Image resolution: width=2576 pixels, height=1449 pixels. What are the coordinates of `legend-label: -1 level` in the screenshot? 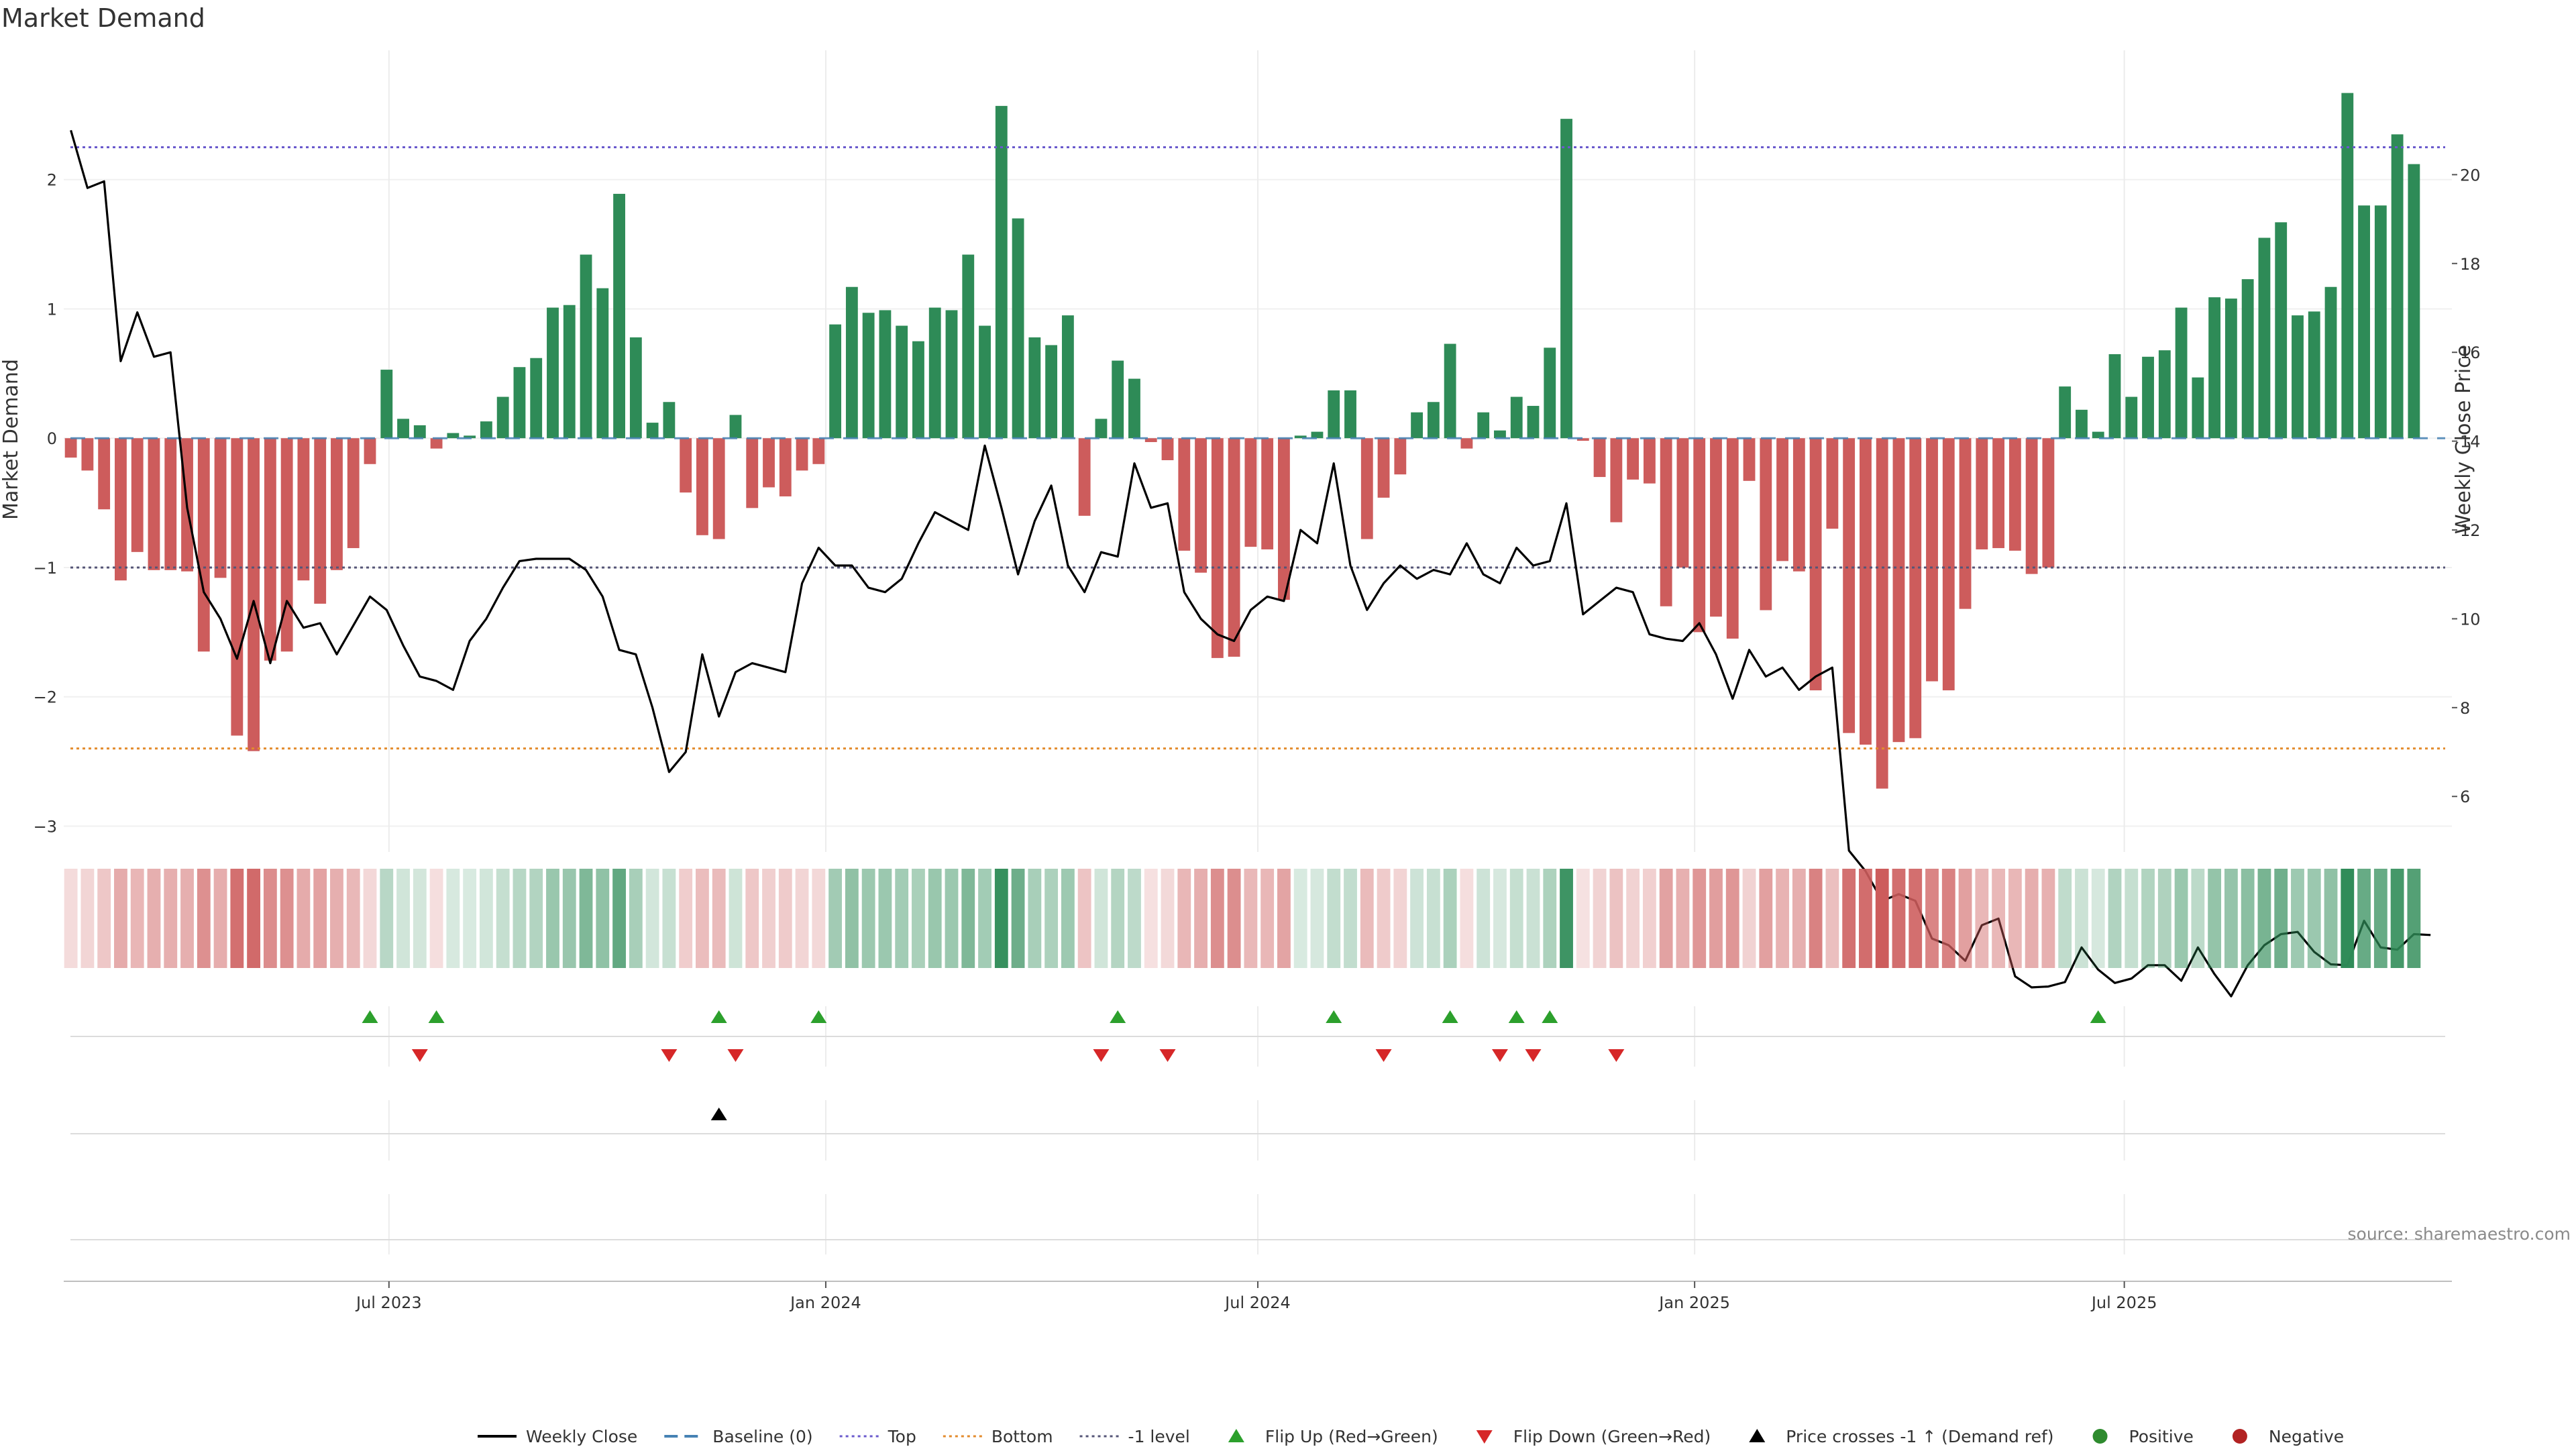 It's located at (1159, 1436).